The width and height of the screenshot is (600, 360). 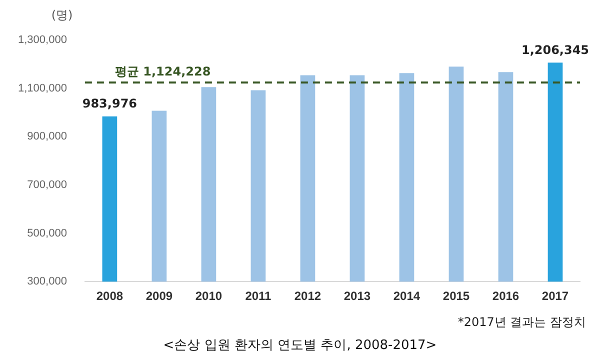 What do you see at coordinates (308, 296) in the screenshot?
I see `x-tick-label: 2012` at bounding box center [308, 296].